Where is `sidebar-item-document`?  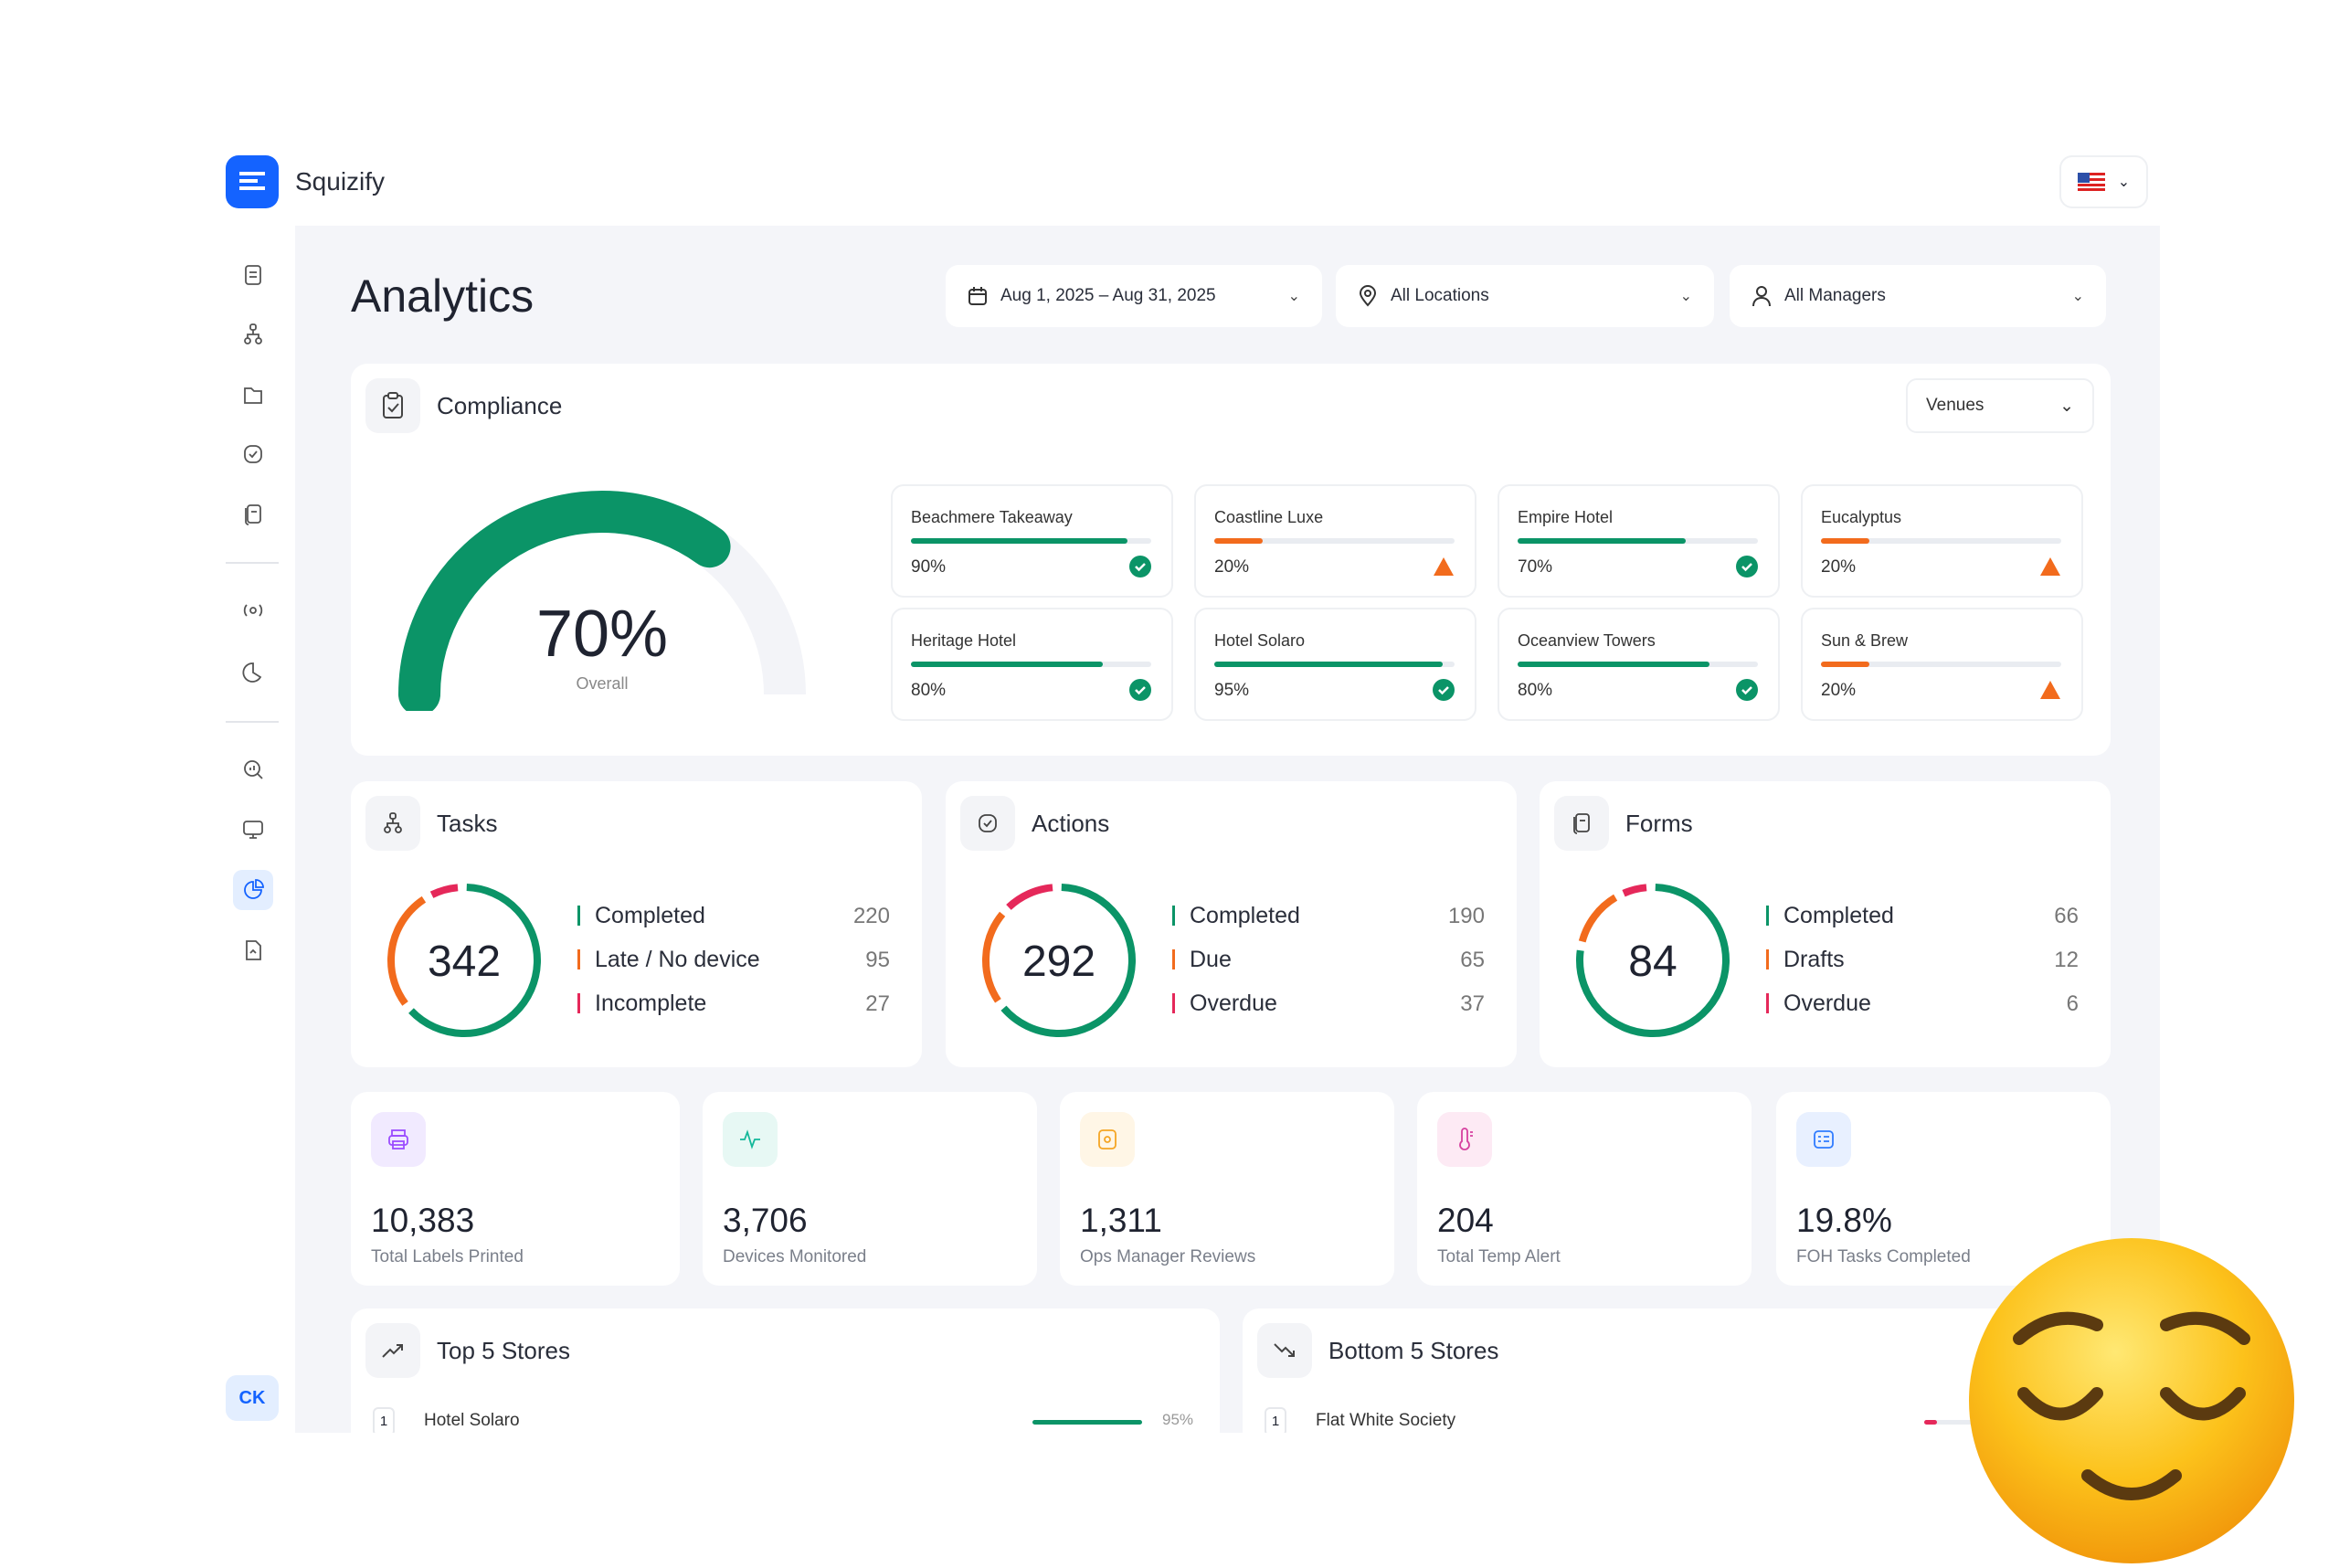 sidebar-item-document is located at coordinates (253, 950).